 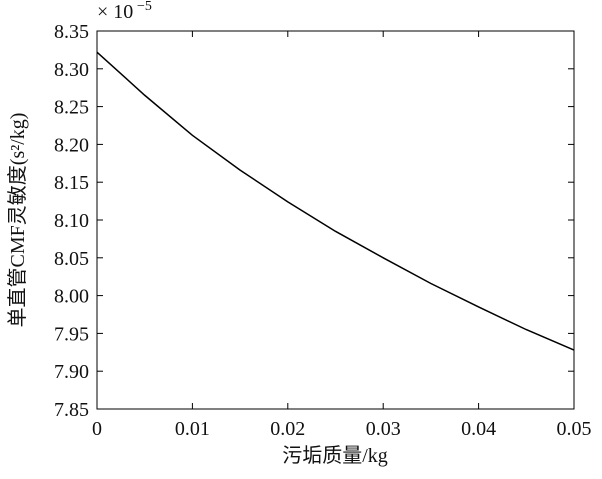 What do you see at coordinates (478, 429) in the screenshot?
I see `x-tick-label: 0.04` at bounding box center [478, 429].